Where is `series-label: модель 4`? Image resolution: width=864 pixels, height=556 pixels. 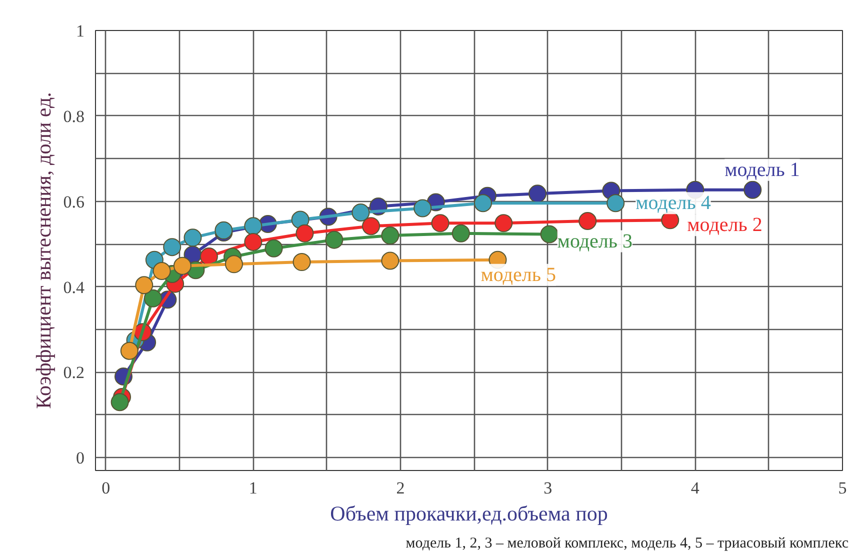 series-label: модель 4 is located at coordinates (673, 203).